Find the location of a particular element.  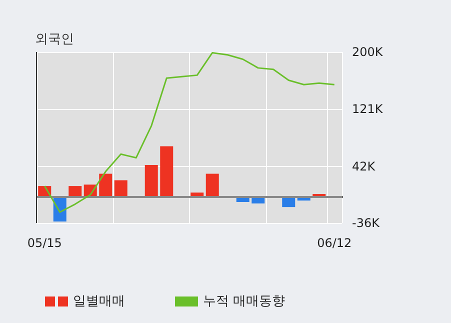

legend-label: 일별매매 is located at coordinates (99, 301).